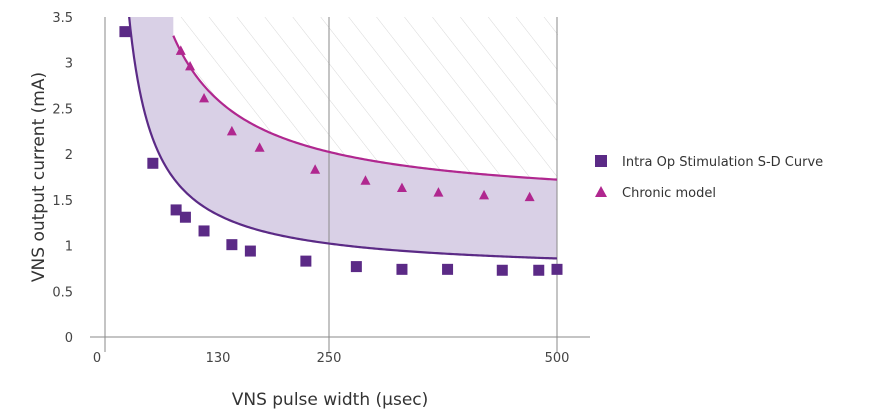  I want to click on x-tick-label: 250, so click(329, 358).